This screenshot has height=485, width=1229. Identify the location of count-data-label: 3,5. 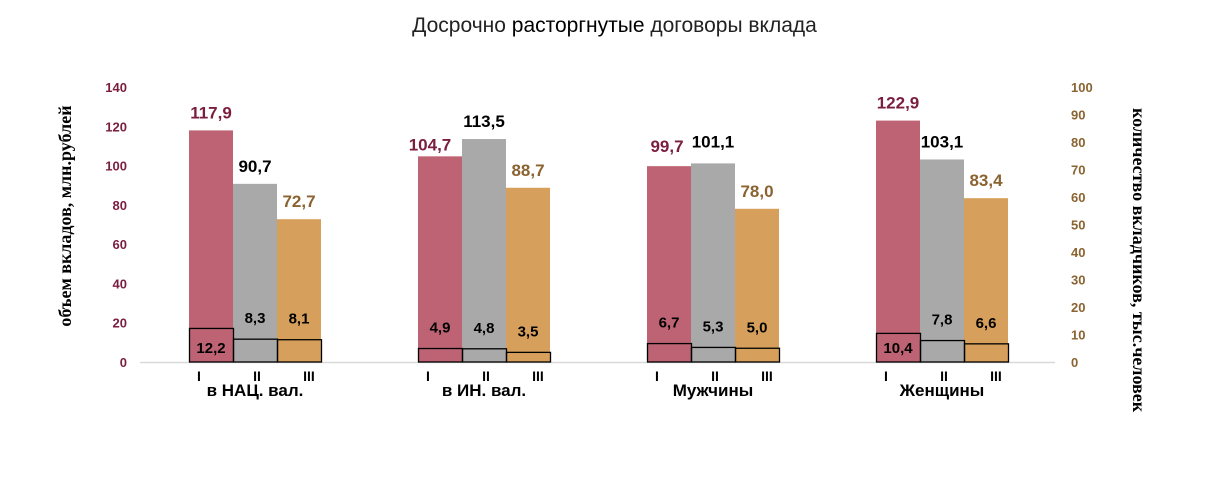
(528, 331).